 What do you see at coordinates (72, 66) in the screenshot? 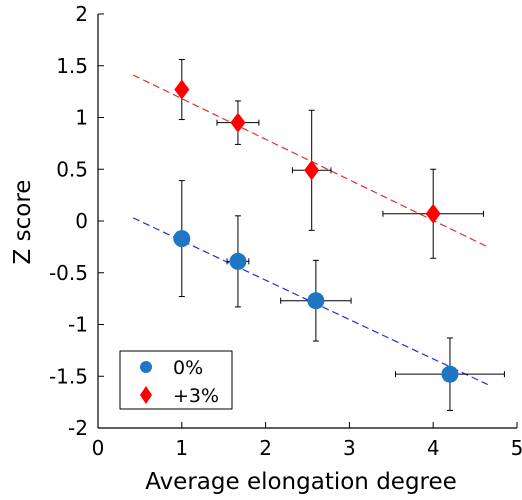
I see `y-tick-label-7: 1.5` at bounding box center [72, 66].